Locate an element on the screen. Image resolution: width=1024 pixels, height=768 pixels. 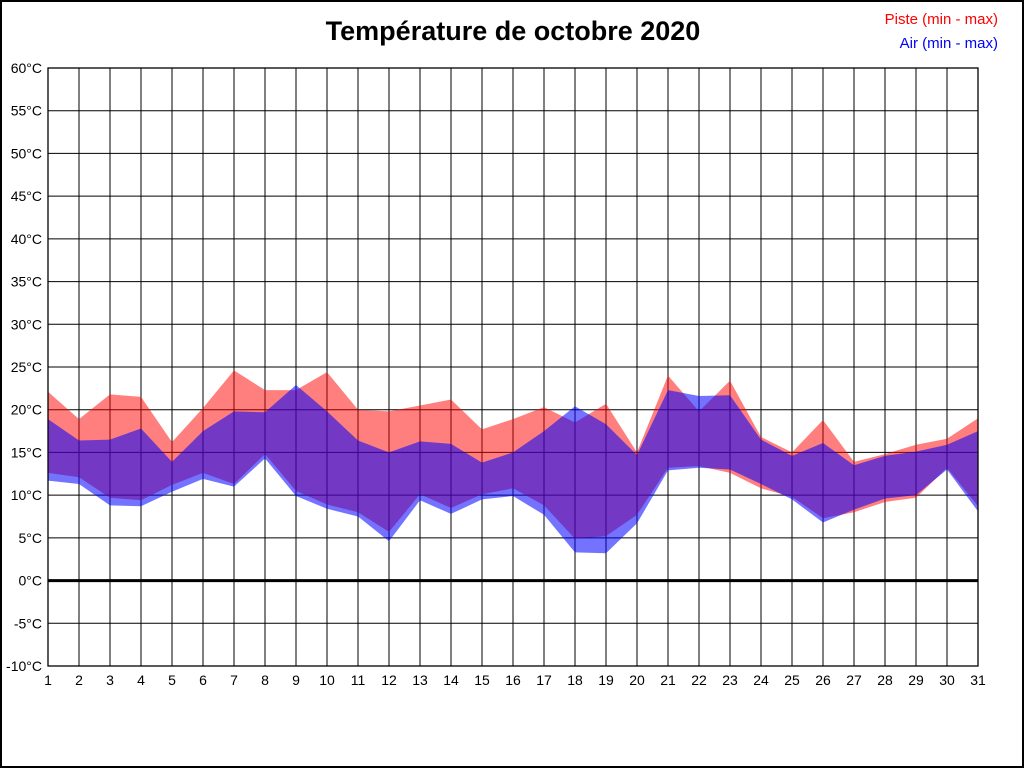
x-tick-label: 28 is located at coordinates (885, 680).